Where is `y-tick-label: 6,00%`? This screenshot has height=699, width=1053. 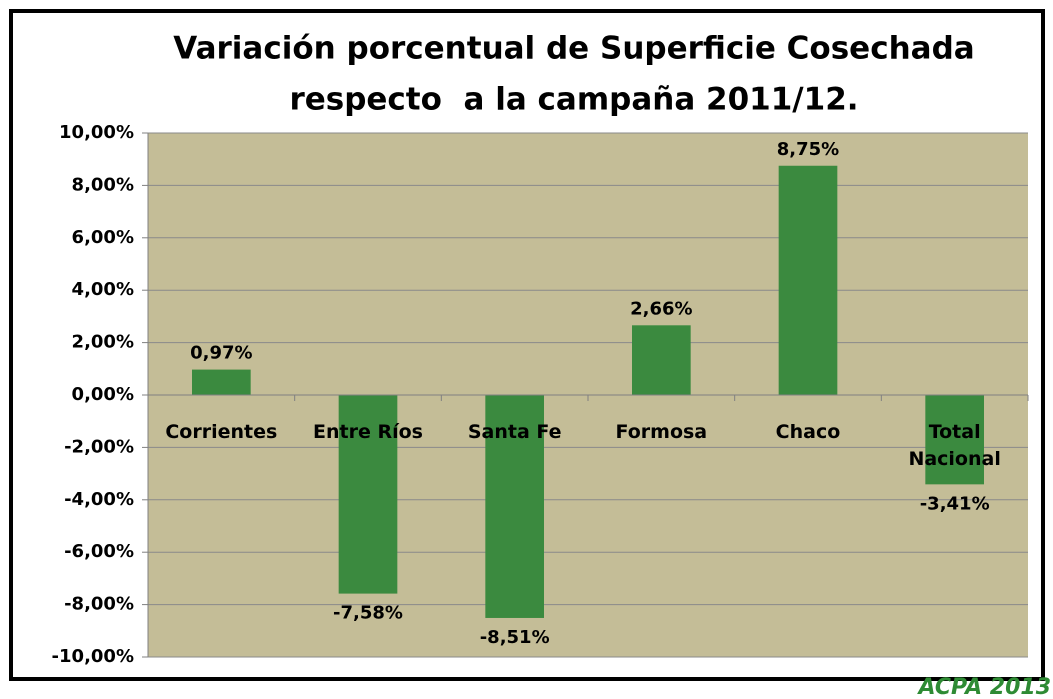
y-tick-label: 6,00% is located at coordinates (103, 237).